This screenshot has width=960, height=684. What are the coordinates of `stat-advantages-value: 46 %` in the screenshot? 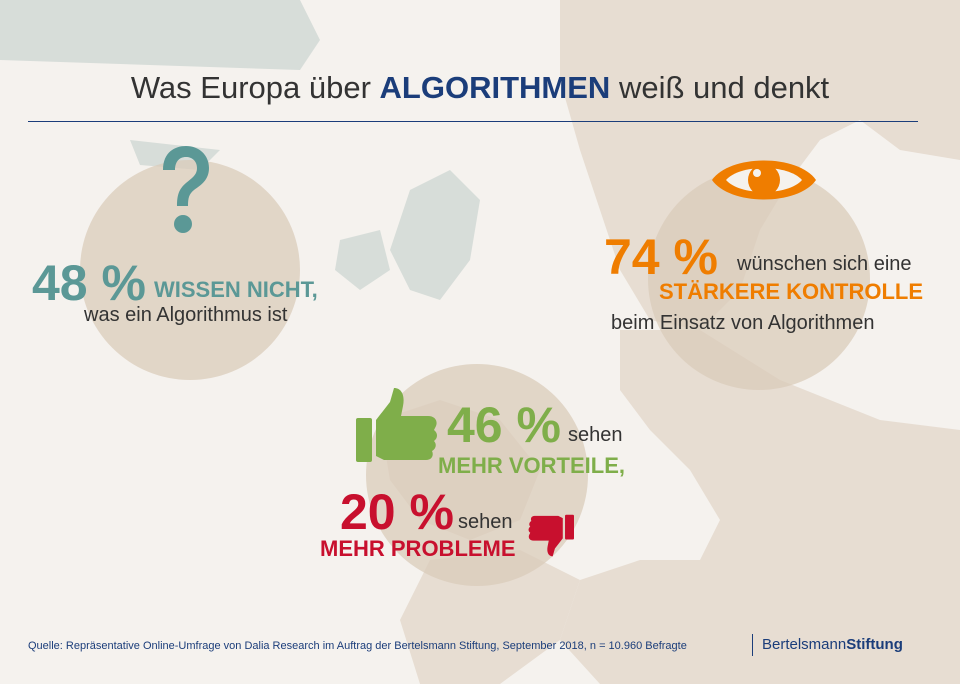 It's located at (504, 425).